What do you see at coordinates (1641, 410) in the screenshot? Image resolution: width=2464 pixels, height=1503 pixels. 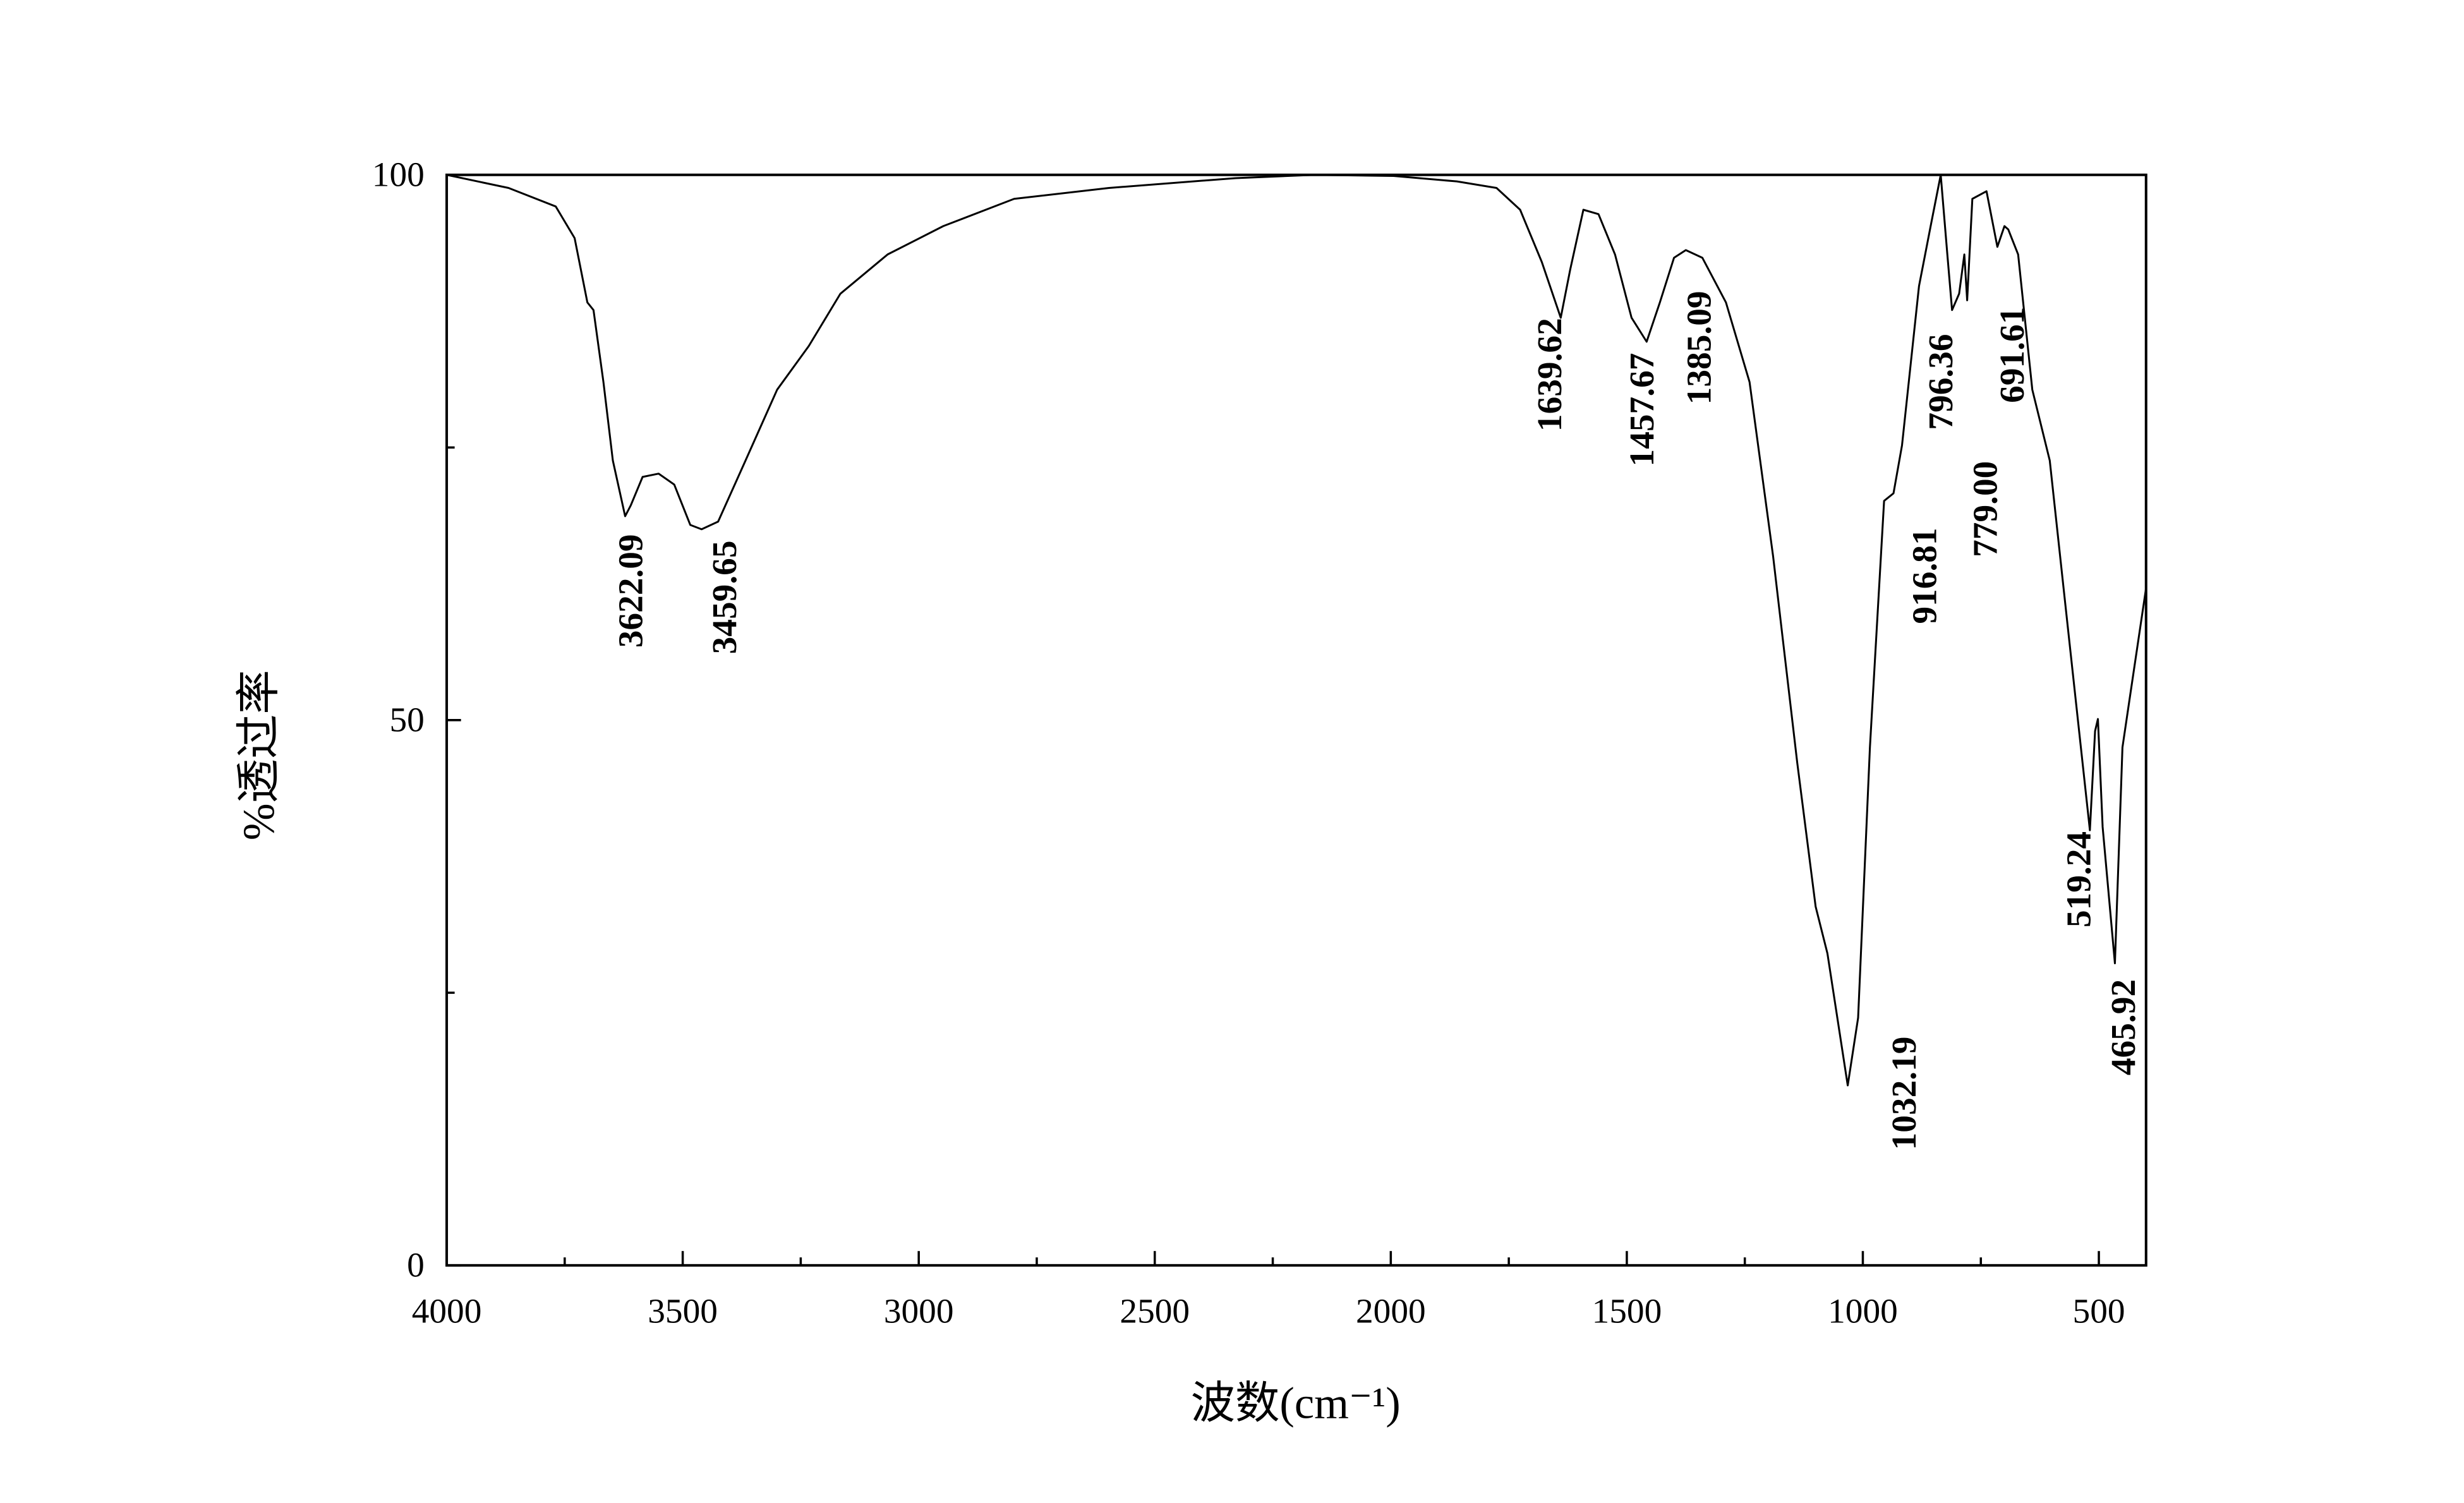 I see `peak-label: 1457.67` at bounding box center [1641, 410].